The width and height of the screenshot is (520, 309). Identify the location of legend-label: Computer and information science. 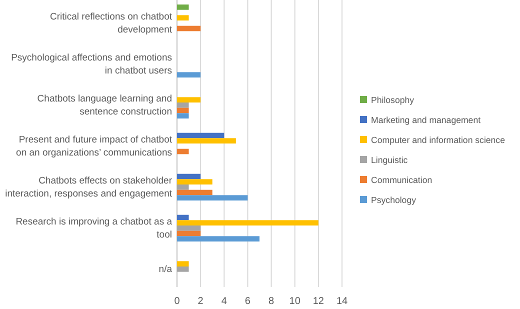
(438, 140).